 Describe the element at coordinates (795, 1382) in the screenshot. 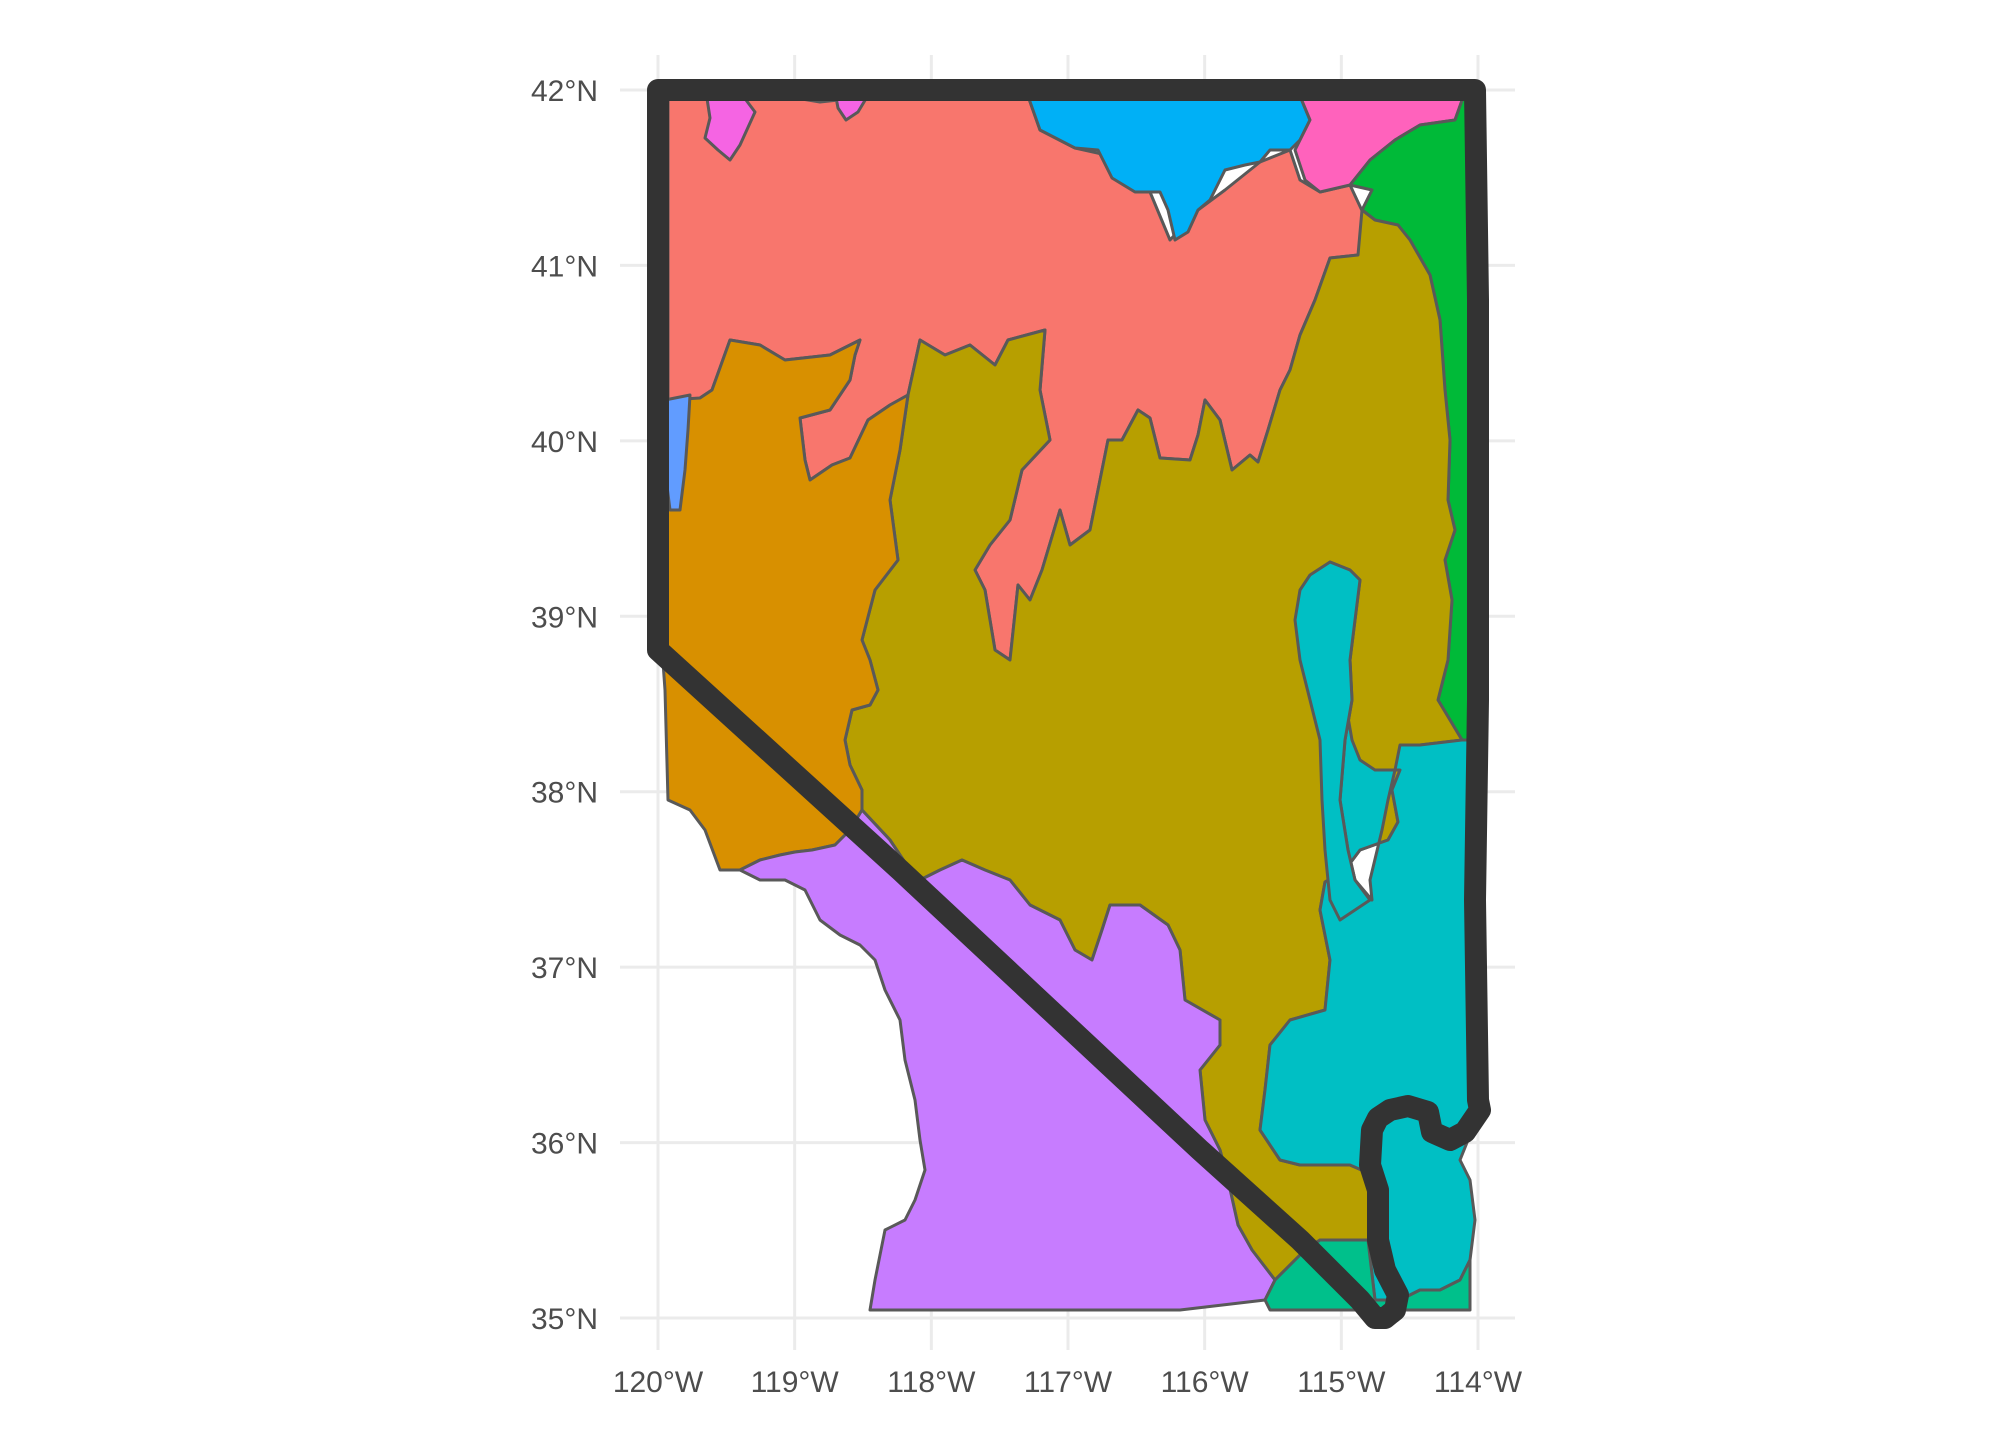

I see `x-tick-label: 119°W` at that location.